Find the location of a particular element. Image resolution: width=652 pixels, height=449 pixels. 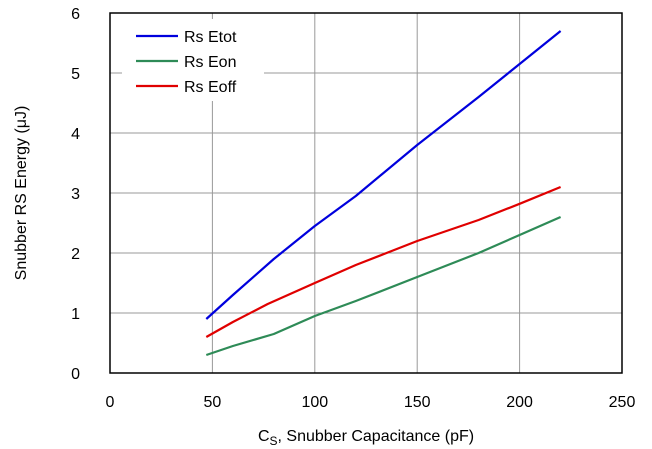

x-axis-label-rest: , Snubber Capacitance (pF) is located at coordinates (376, 436).